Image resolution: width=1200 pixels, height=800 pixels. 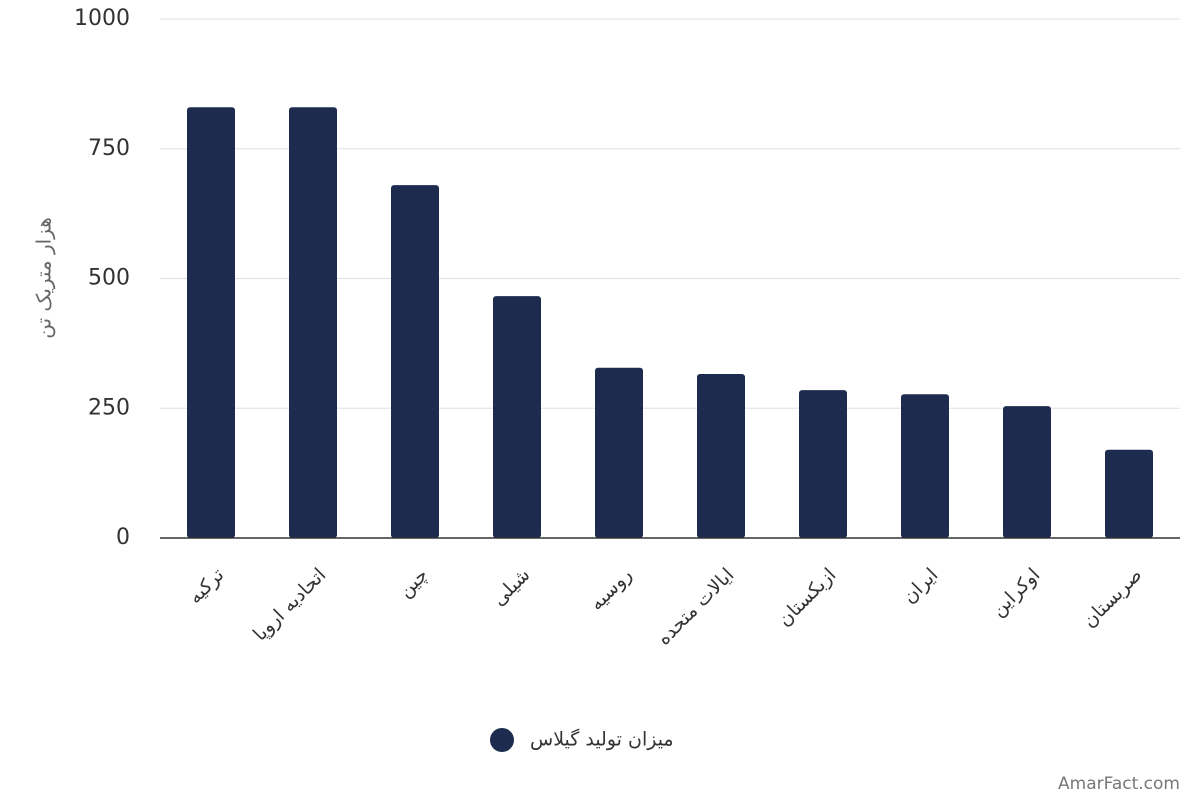 I want to click on watermark: AmarFact.com, so click(x=1119, y=784).